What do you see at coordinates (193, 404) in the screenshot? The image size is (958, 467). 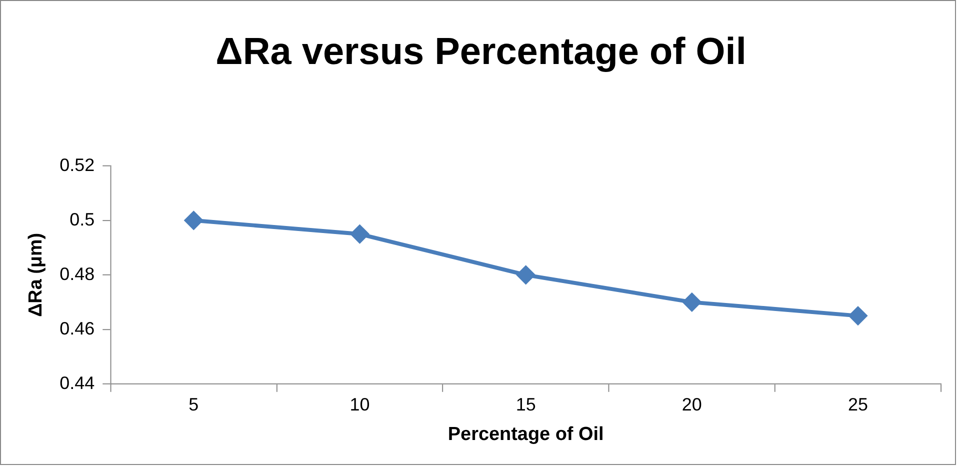 I see `x-tick-label: 5` at bounding box center [193, 404].